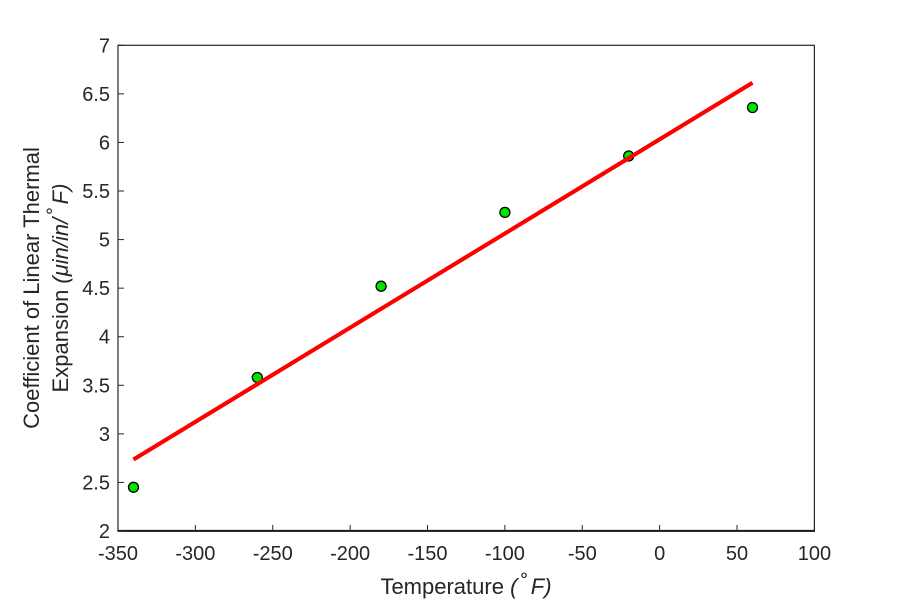  What do you see at coordinates (195, 554) in the screenshot?
I see `svg-text: -300` at bounding box center [195, 554].